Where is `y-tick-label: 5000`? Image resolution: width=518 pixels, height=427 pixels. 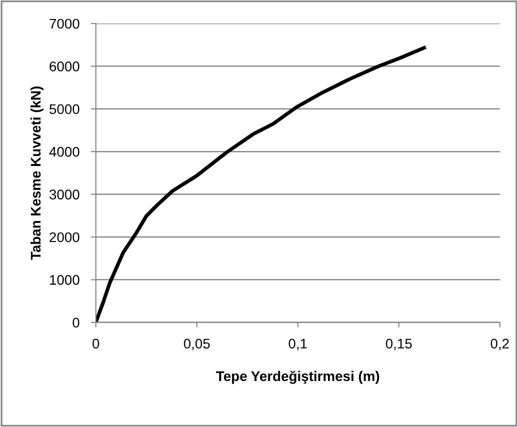 y-tick-label: 5000 is located at coordinates (65, 109).